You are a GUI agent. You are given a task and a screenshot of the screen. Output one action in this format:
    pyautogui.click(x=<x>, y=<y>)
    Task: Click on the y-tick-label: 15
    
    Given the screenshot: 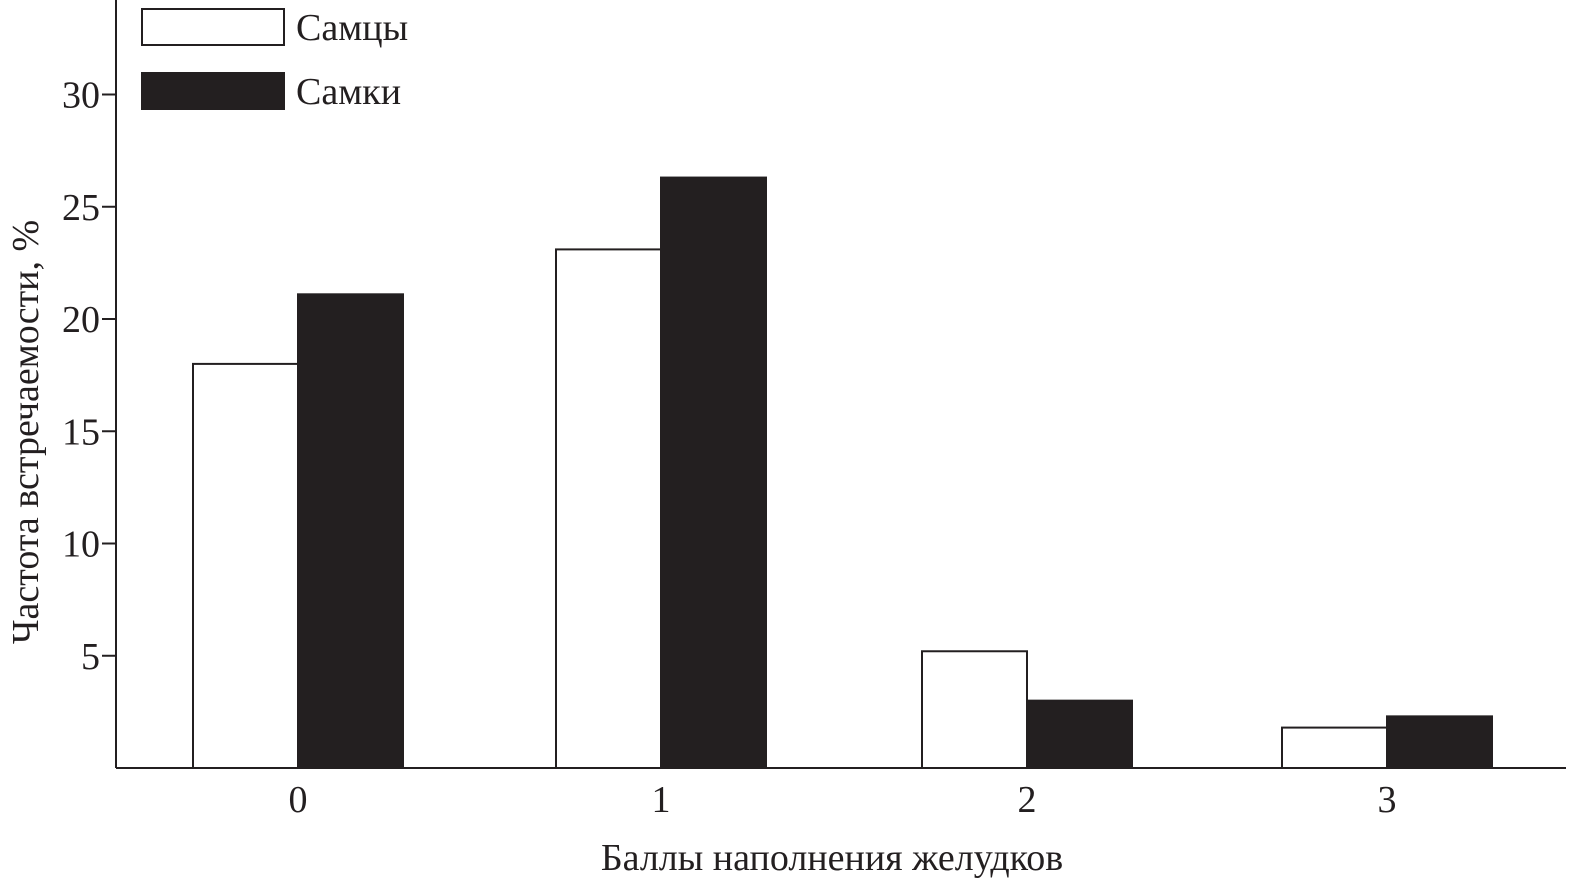 What is the action you would take?
    pyautogui.click(x=81, y=432)
    